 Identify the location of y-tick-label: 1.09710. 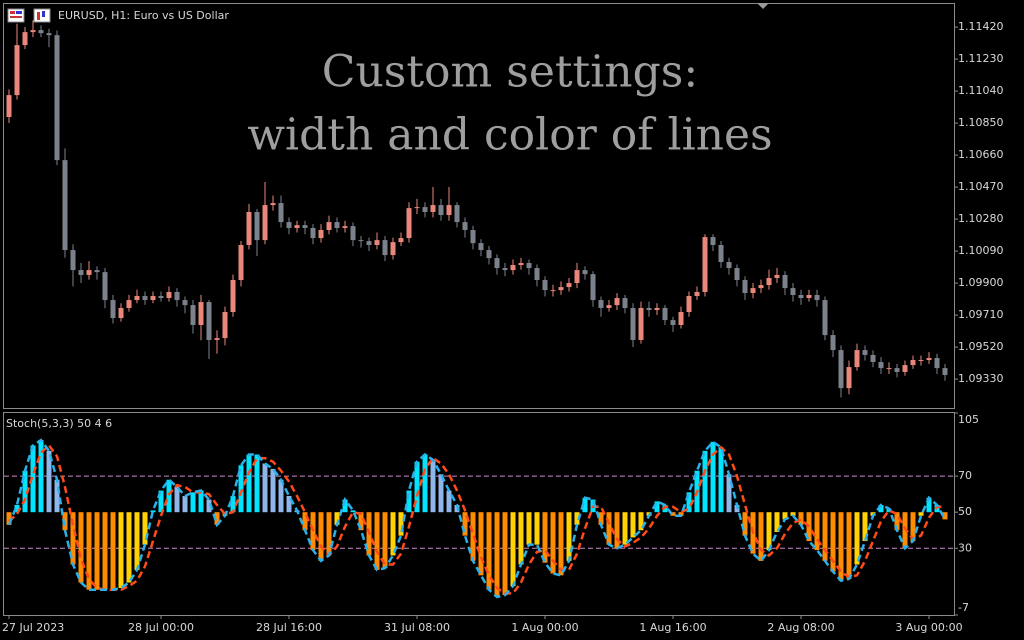
(981, 314).